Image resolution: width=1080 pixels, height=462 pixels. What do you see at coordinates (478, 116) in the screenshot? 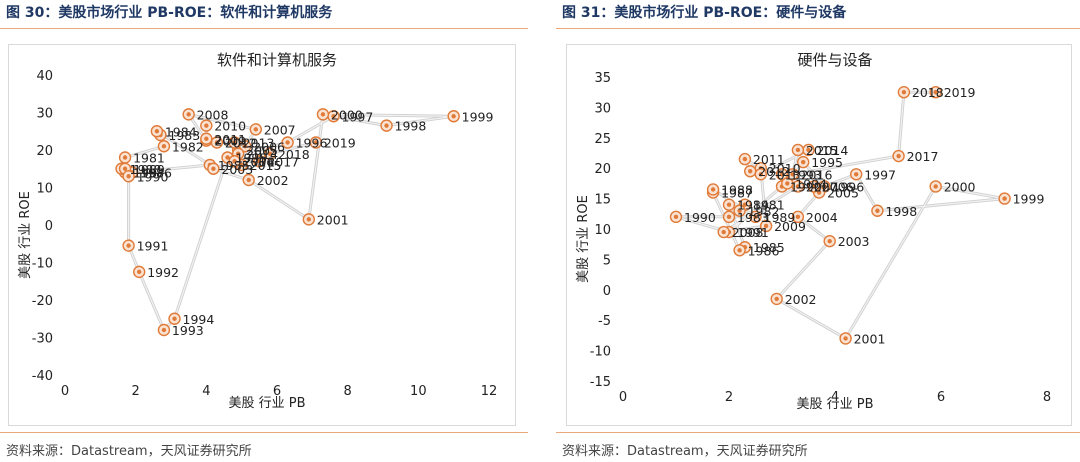
I see `point-label: 1999` at bounding box center [478, 116].